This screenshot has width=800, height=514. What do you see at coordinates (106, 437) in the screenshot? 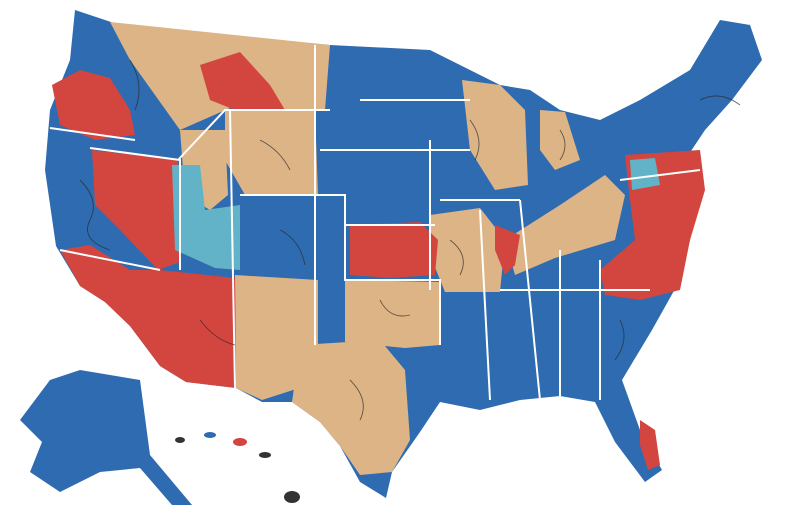
I see `alaska` at bounding box center [106, 437].